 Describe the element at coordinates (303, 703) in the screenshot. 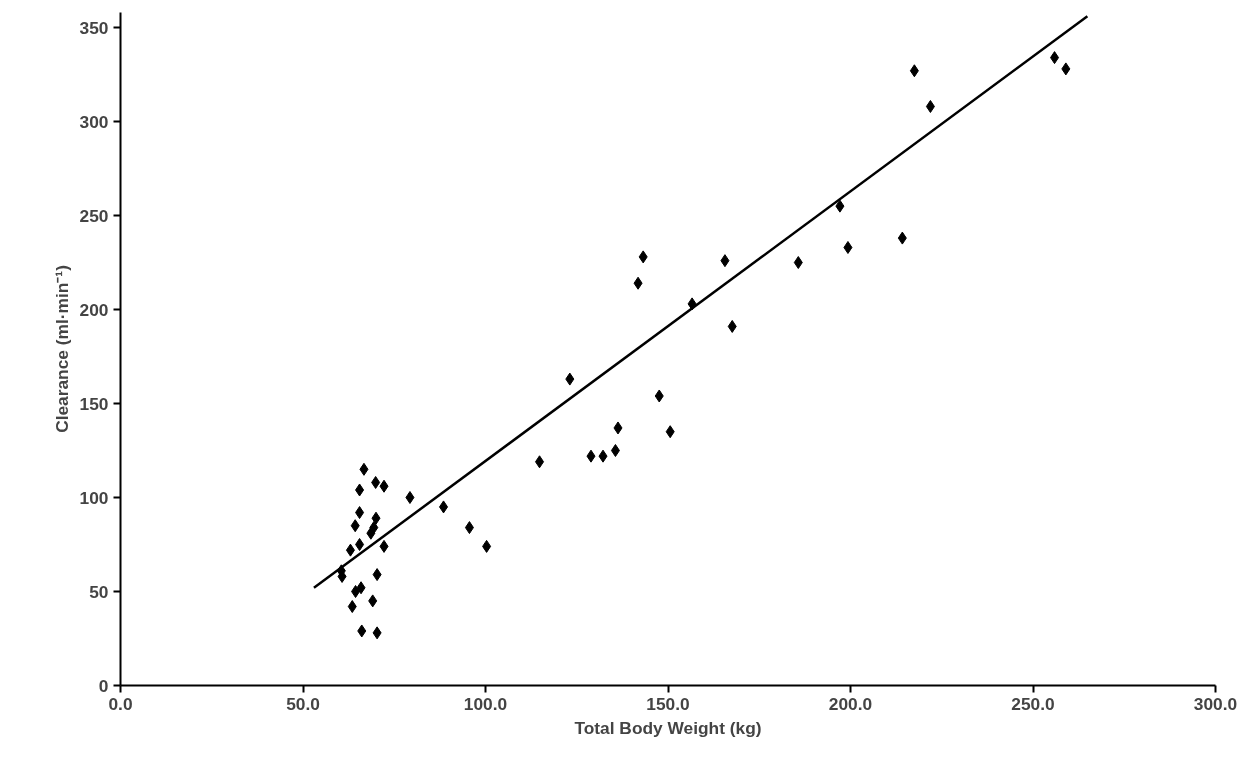

I see `x-tick-label: 50.0` at that location.